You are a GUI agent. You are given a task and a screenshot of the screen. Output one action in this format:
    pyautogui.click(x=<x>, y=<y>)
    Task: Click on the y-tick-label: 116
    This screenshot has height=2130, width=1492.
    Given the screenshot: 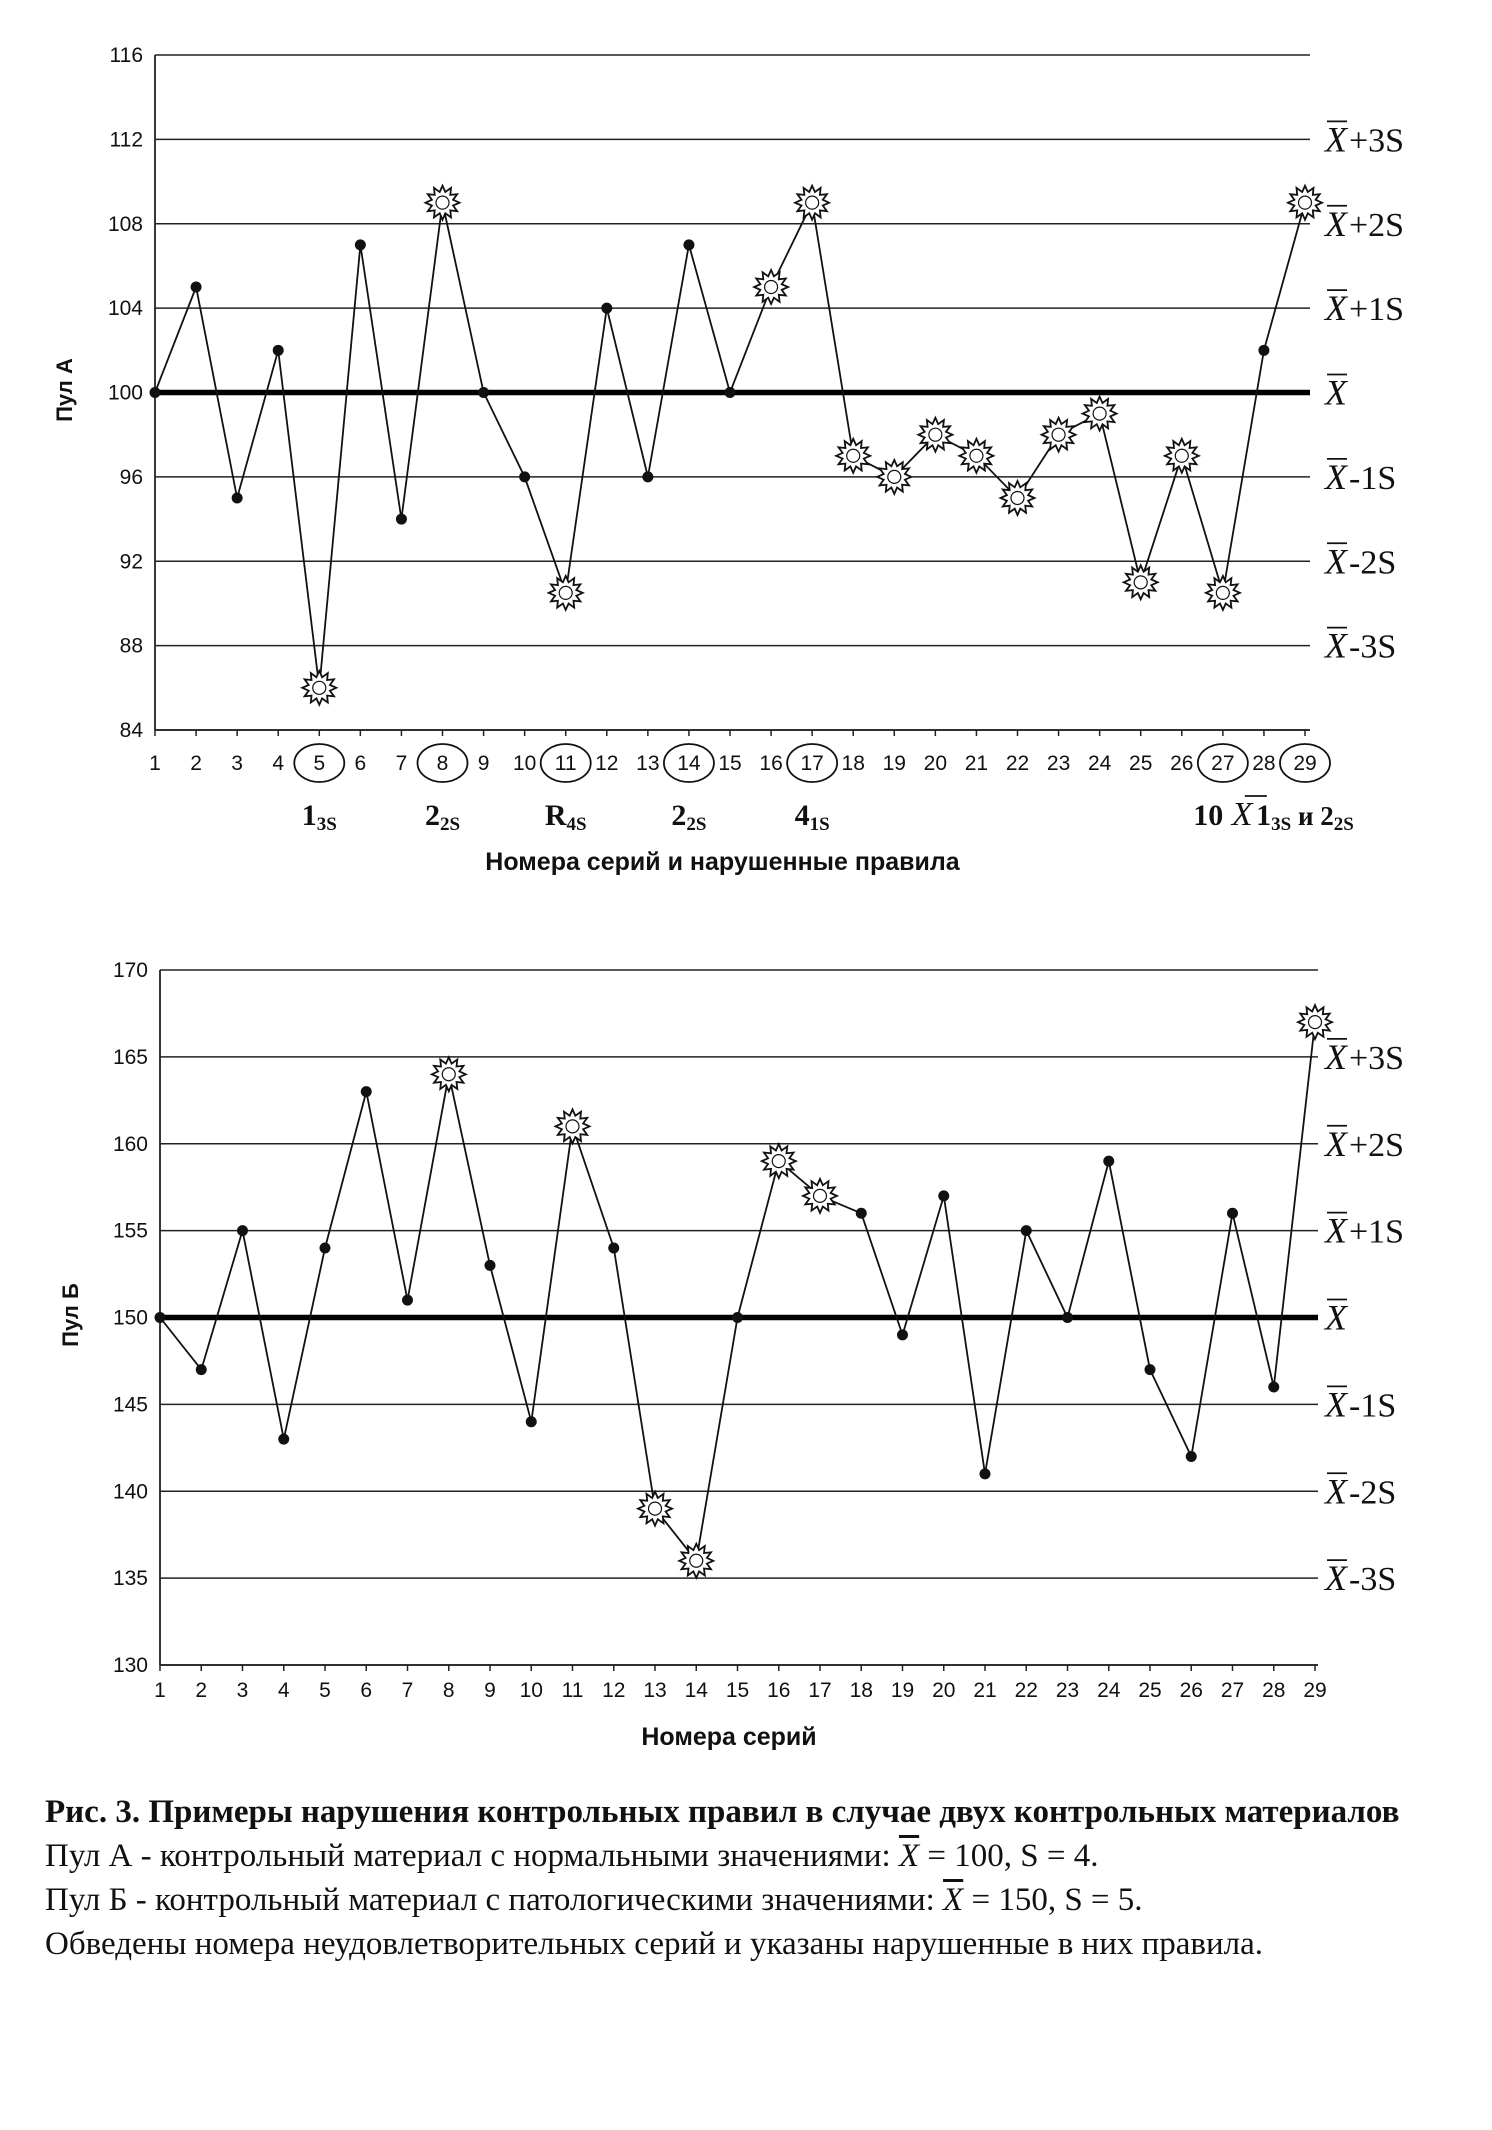 What is the action you would take?
    pyautogui.click(x=126, y=55)
    